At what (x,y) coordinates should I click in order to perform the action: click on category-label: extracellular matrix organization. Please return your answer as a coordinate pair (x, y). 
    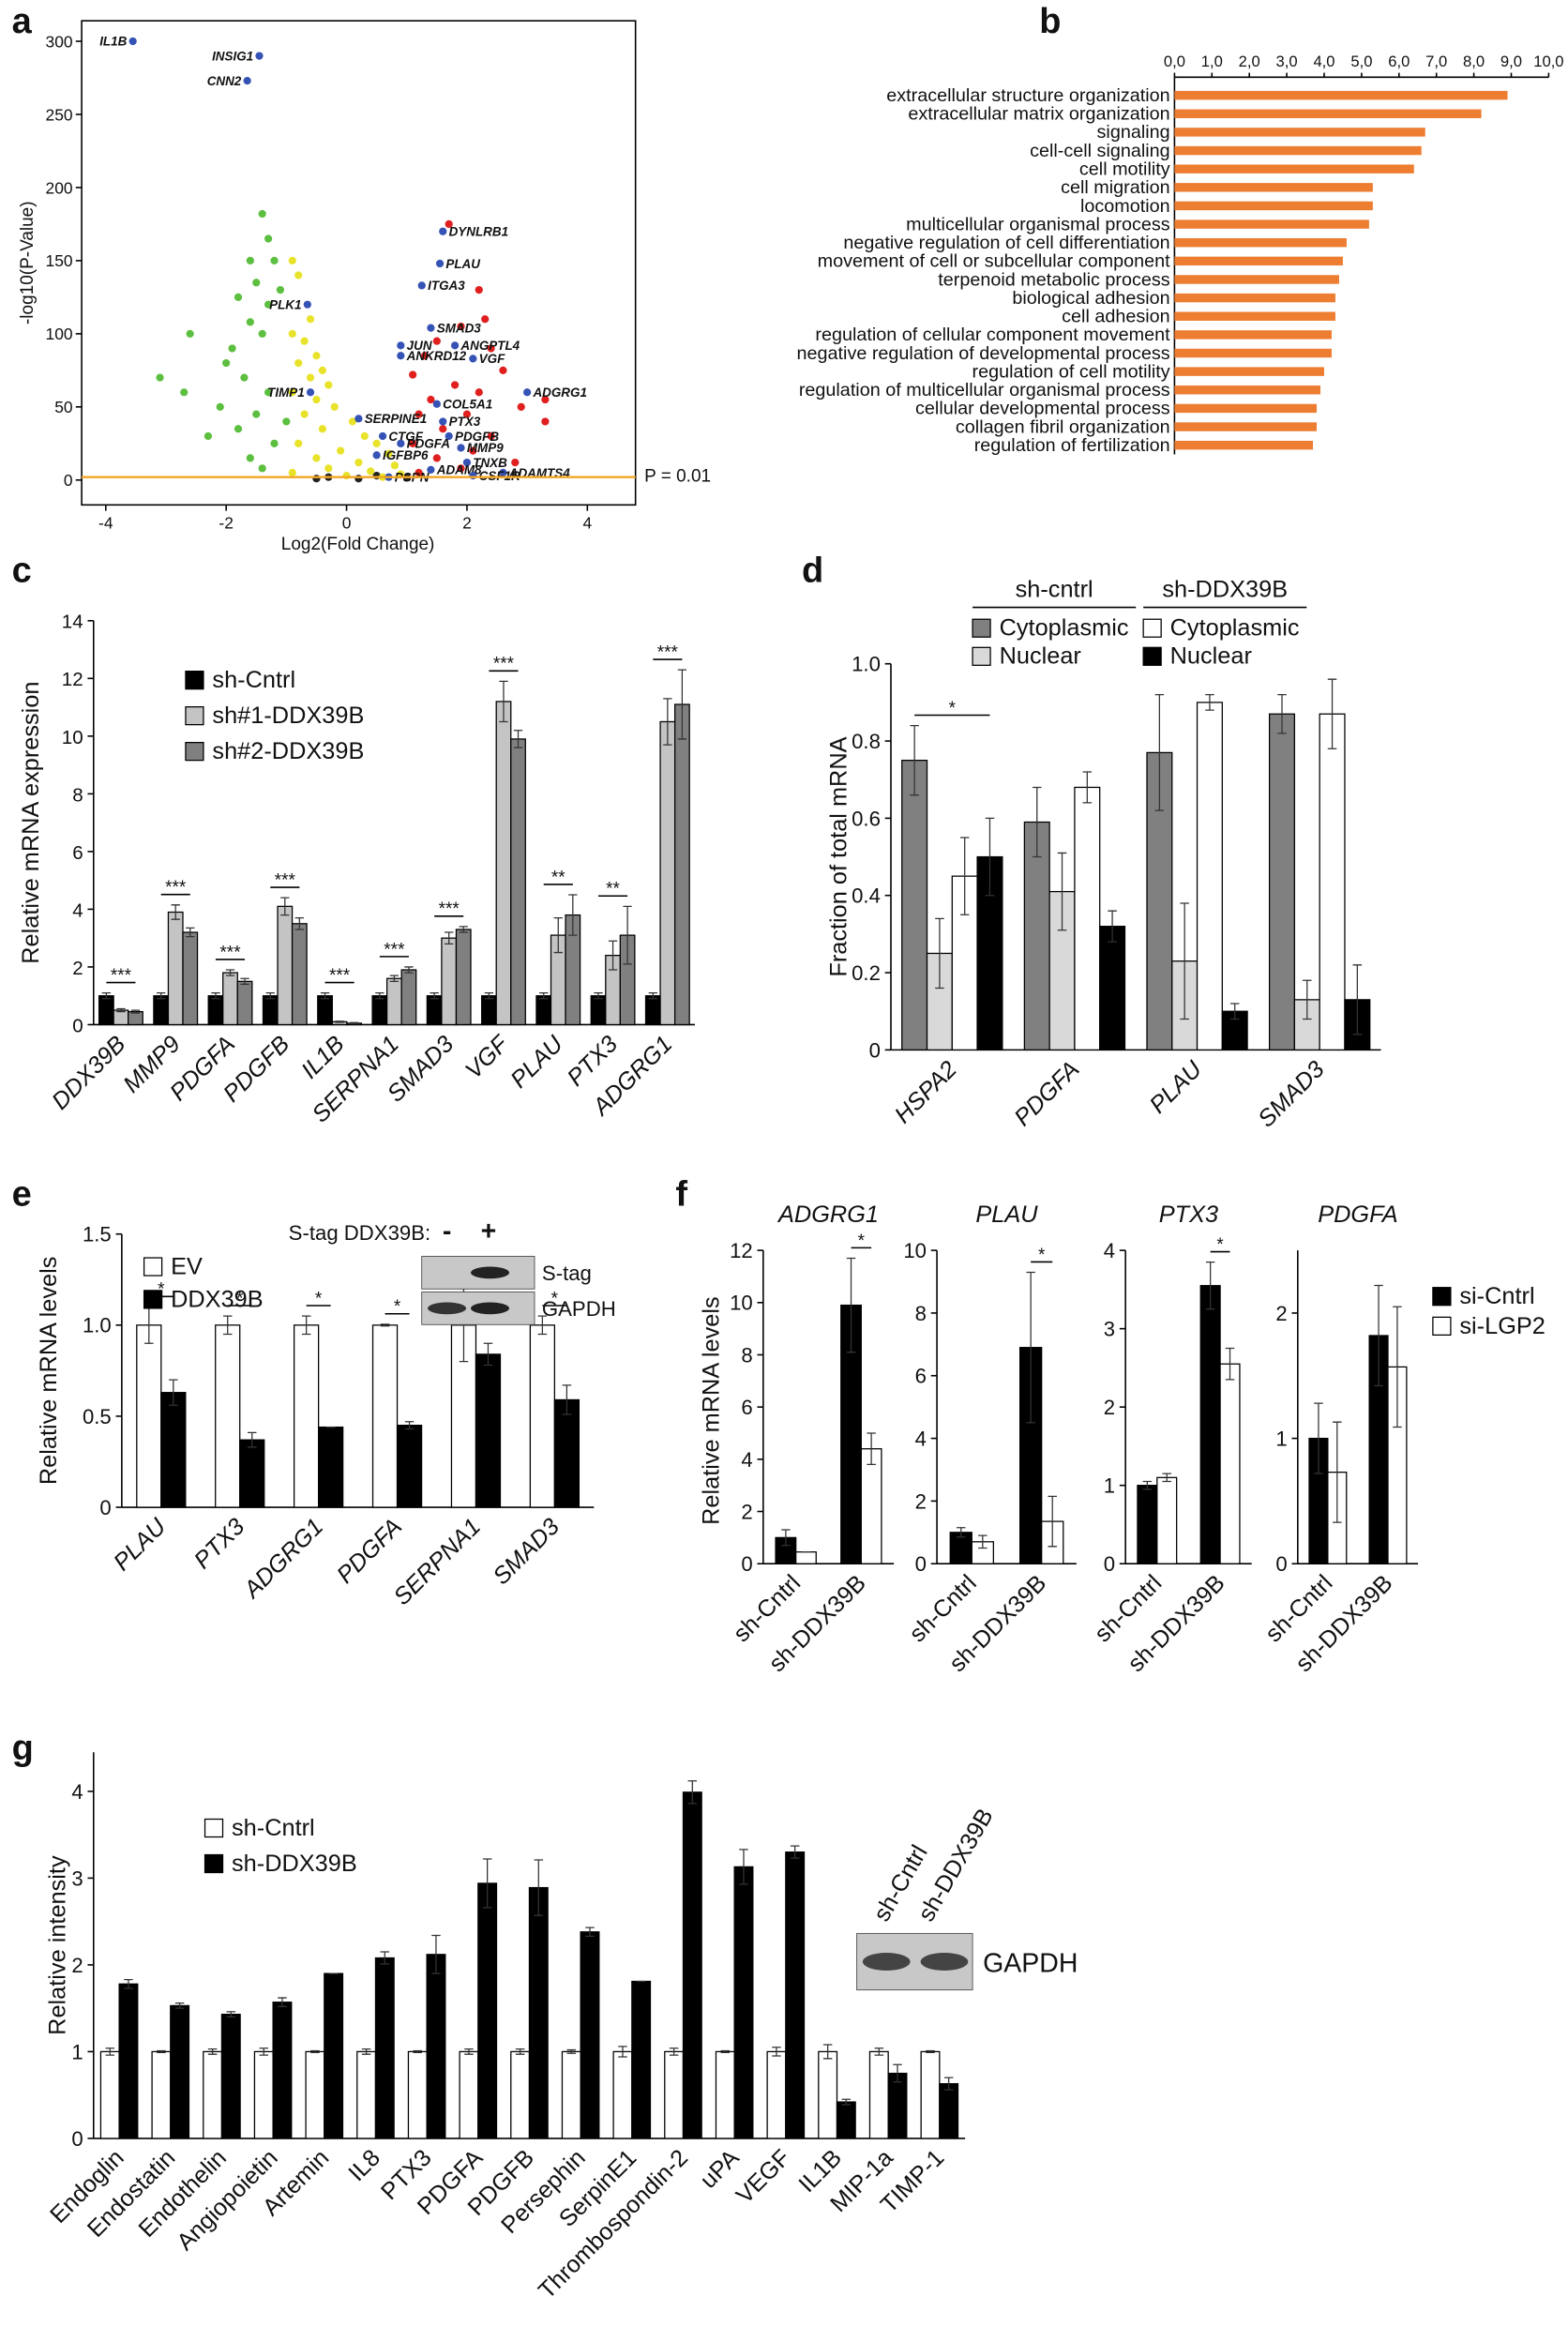
    Looking at the image, I should click on (1038, 114).